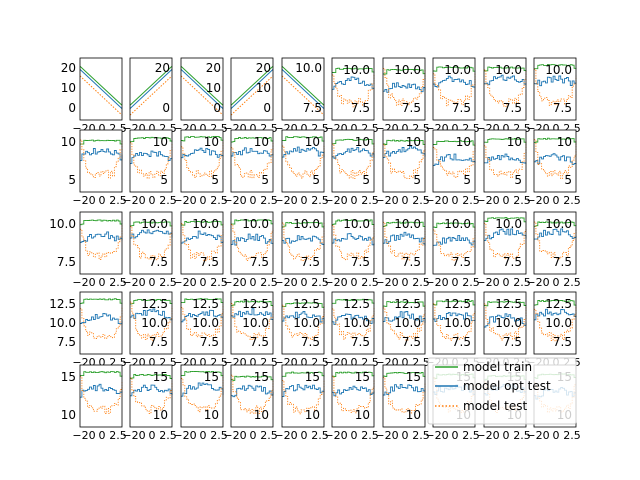 This screenshot has height=480, width=640. I want to click on panel-r4-c3: 12.510.07.5−20 0 2.5, so click(200, 330).